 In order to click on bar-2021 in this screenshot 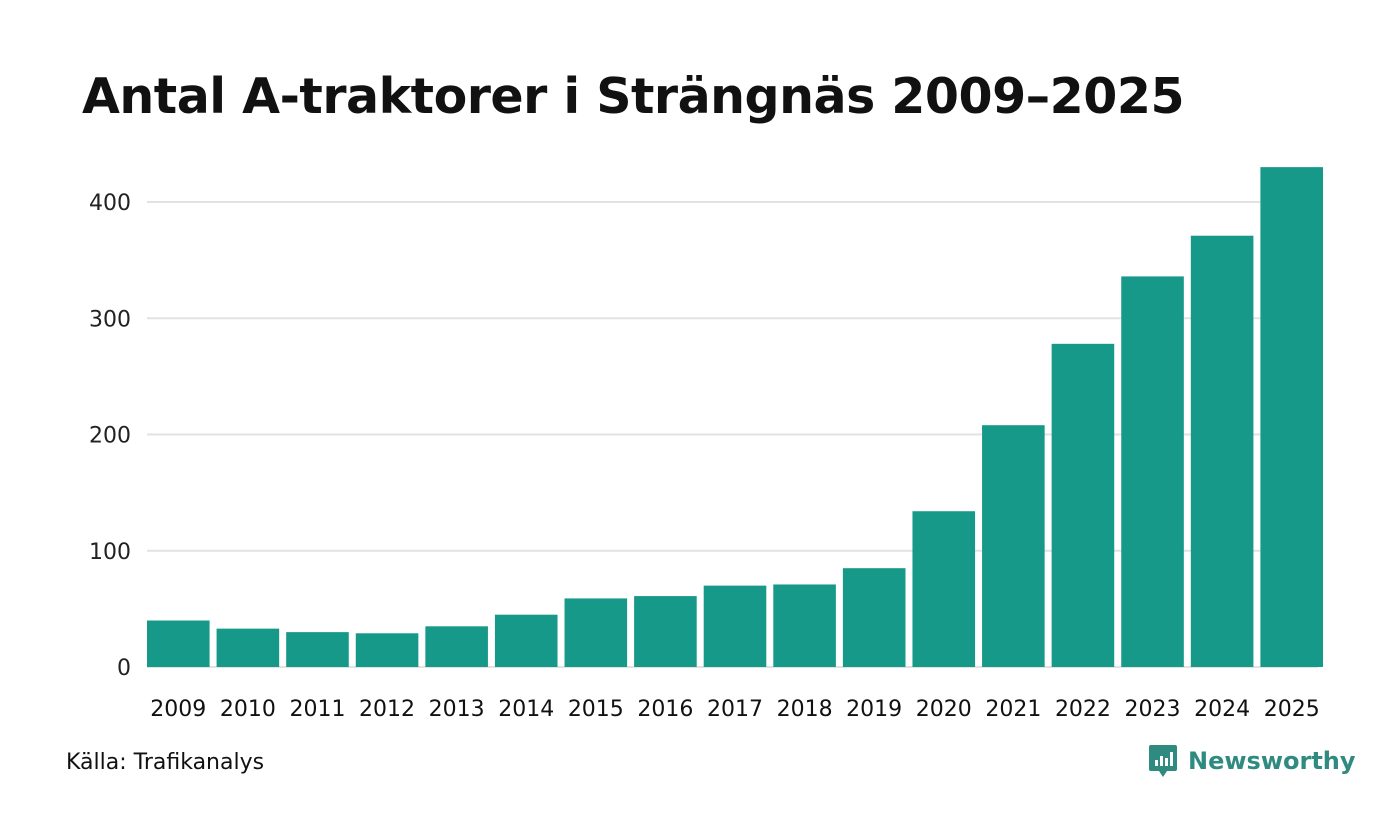, I will do `click(1013, 546)`.